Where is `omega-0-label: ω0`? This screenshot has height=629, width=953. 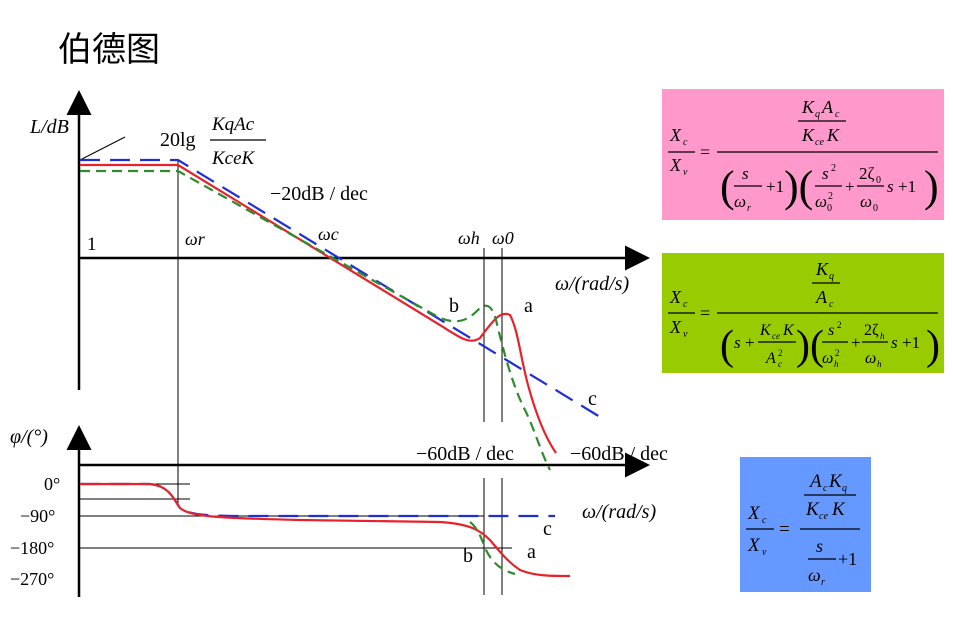
omega-0-label: ω0 is located at coordinates (503, 238).